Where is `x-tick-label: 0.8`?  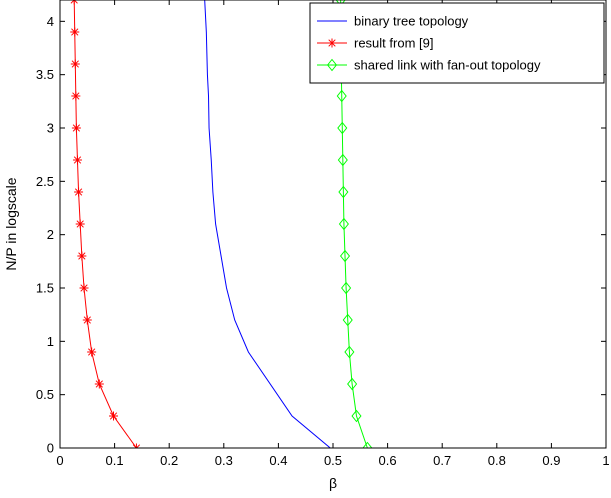 x-tick-label: 0.8 is located at coordinates (497, 460).